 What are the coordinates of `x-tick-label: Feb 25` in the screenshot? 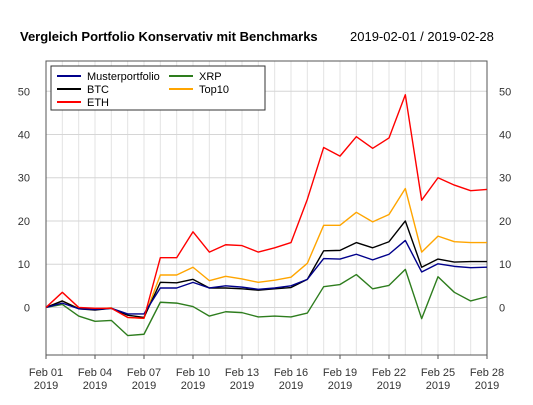 It's located at (438, 373).